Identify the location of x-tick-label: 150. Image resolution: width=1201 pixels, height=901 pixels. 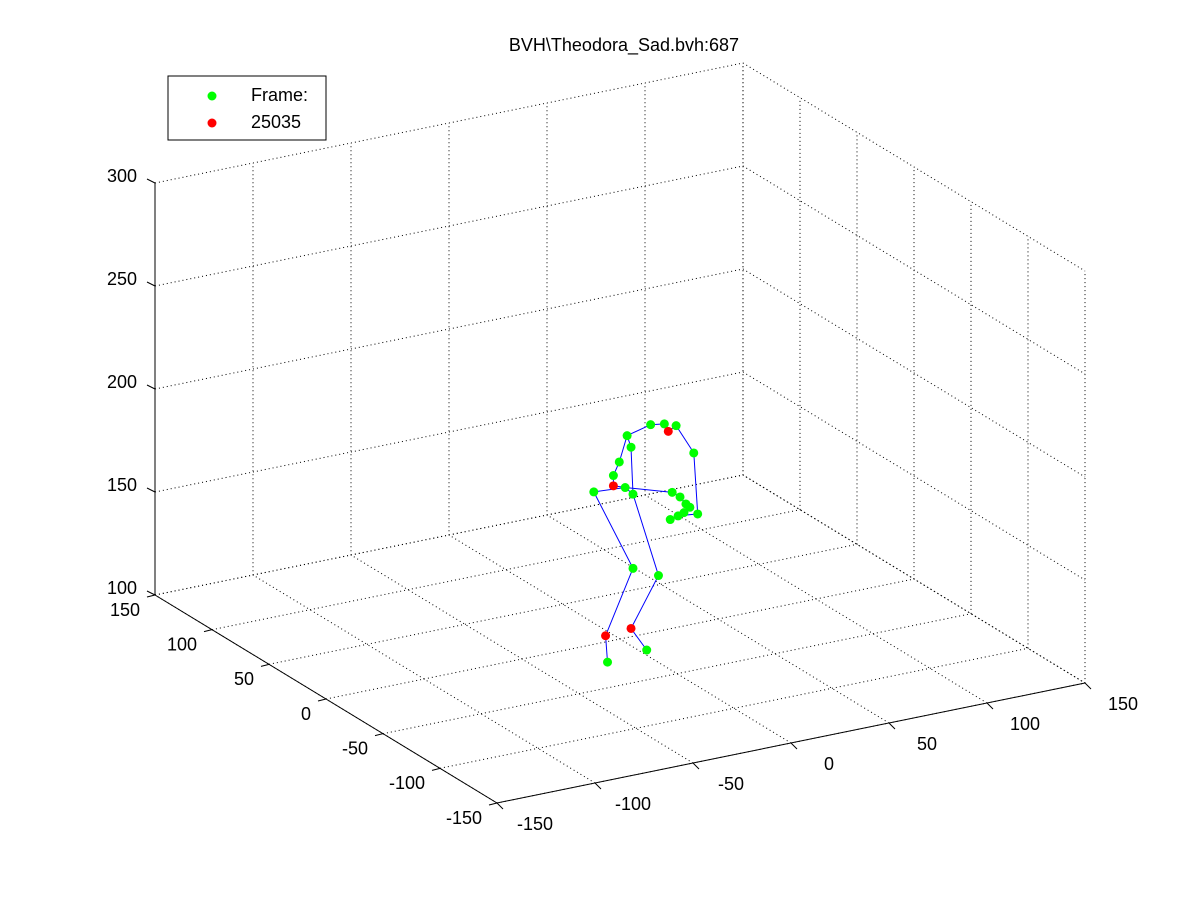
(1123, 704).